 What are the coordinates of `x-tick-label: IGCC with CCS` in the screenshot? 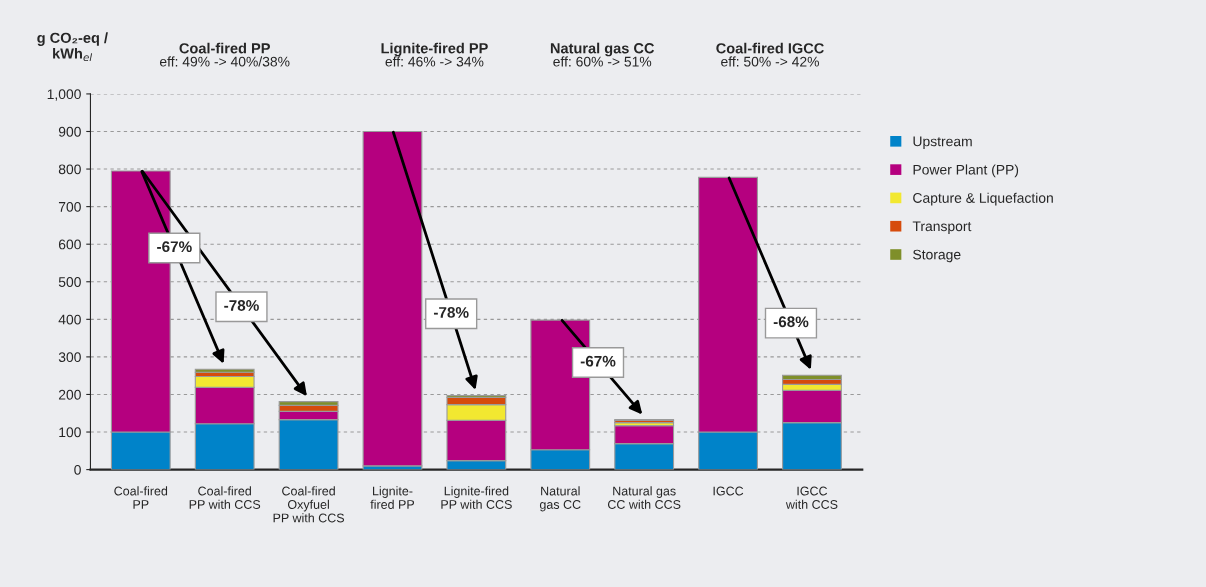 It's located at (811, 497).